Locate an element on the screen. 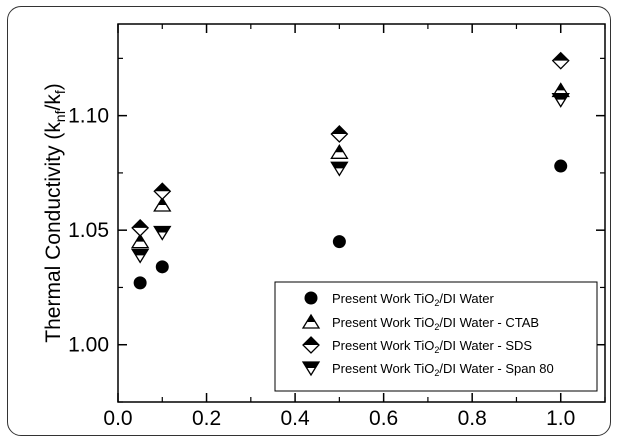 The height and width of the screenshot is (436, 621). legend-box is located at coordinates (436, 336).